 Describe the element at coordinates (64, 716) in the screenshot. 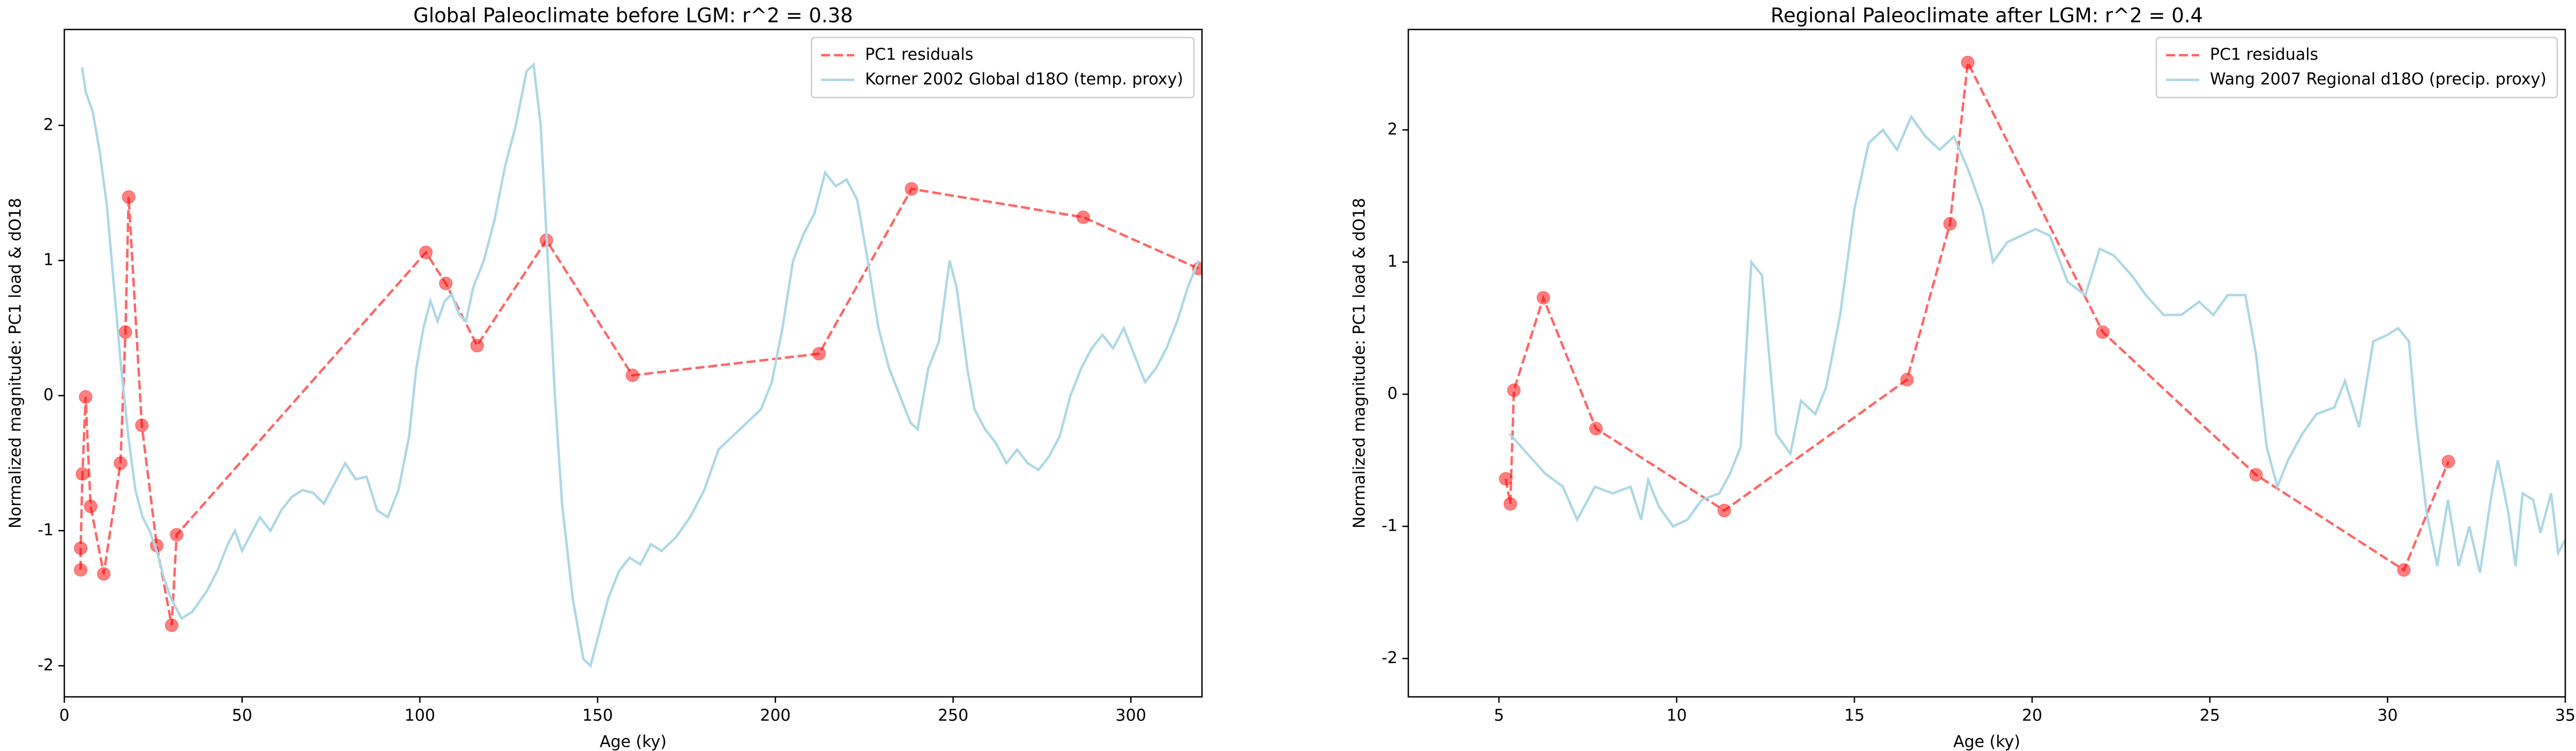

I see `x-tick-label: 0` at that location.